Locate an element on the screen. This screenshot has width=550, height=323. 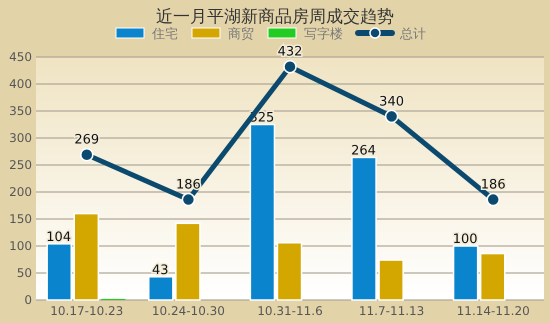
data-label: 104 is located at coordinates (59, 237).